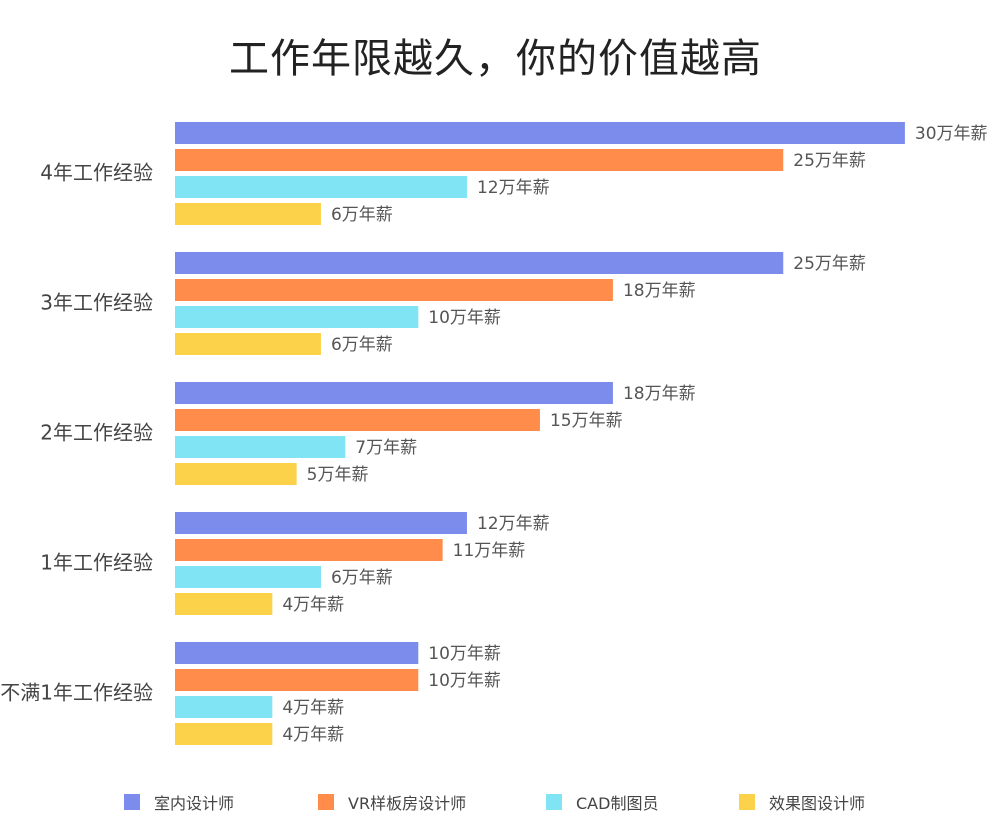 The width and height of the screenshot is (991, 825). What do you see at coordinates (495, 59) in the screenshot?
I see `chart-title: 工作年限越久，你的价值越高` at bounding box center [495, 59].